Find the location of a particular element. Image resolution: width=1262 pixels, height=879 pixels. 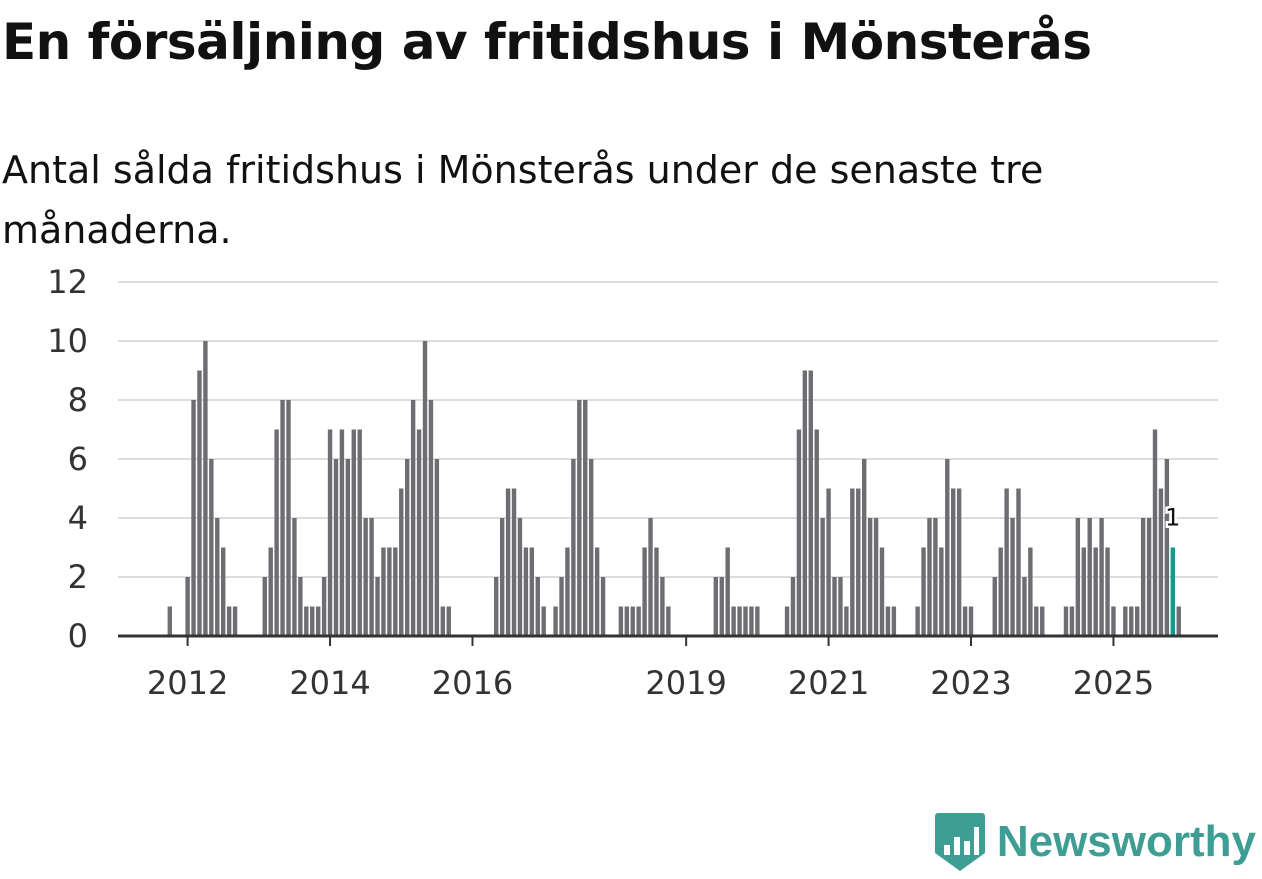

y-tick-label: 8 is located at coordinates (78, 400).